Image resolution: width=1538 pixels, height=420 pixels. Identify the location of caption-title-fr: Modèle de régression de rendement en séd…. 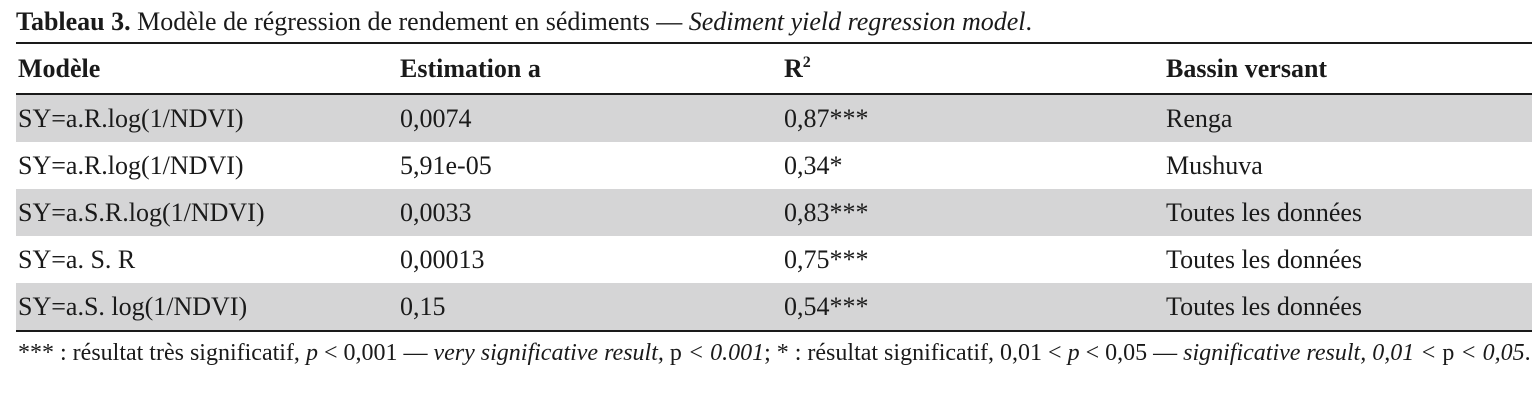
(409, 21).